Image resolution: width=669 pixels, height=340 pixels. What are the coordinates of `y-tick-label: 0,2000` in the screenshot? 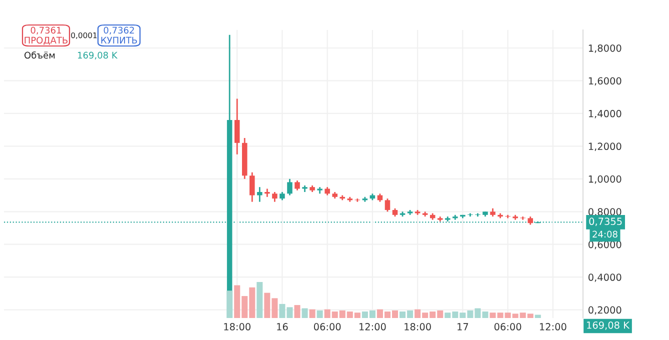 It's located at (605, 310).